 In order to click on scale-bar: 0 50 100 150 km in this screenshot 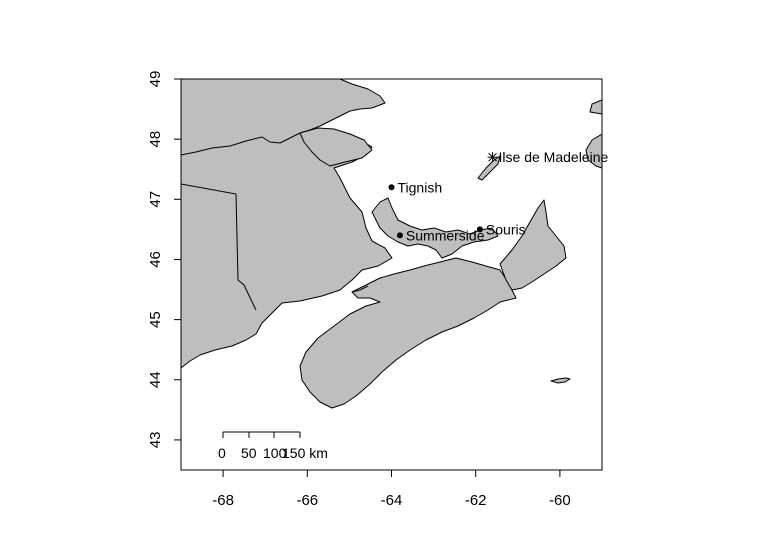, I will do `click(273, 446)`.